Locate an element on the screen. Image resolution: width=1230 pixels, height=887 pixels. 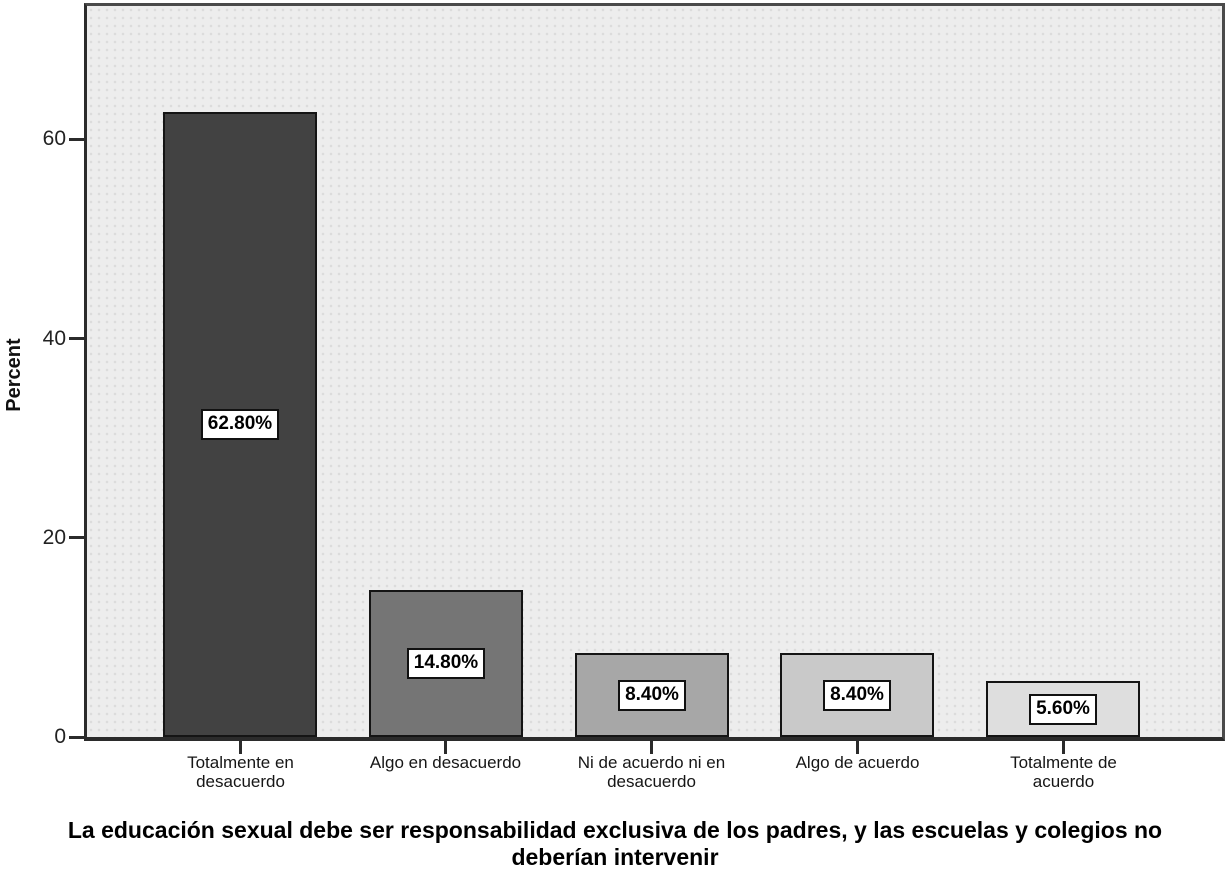
y-axis-title: Percent is located at coordinates (14, 375).